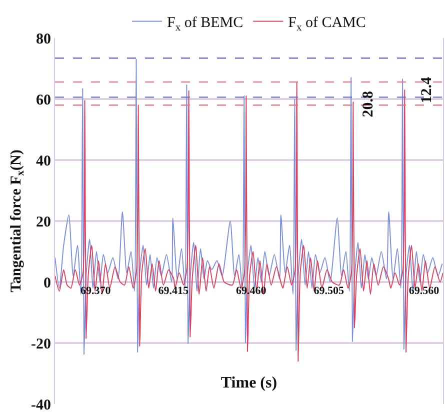 This screenshot has height=420, width=445. I want to click on annotation: 12.4, so click(427, 90).